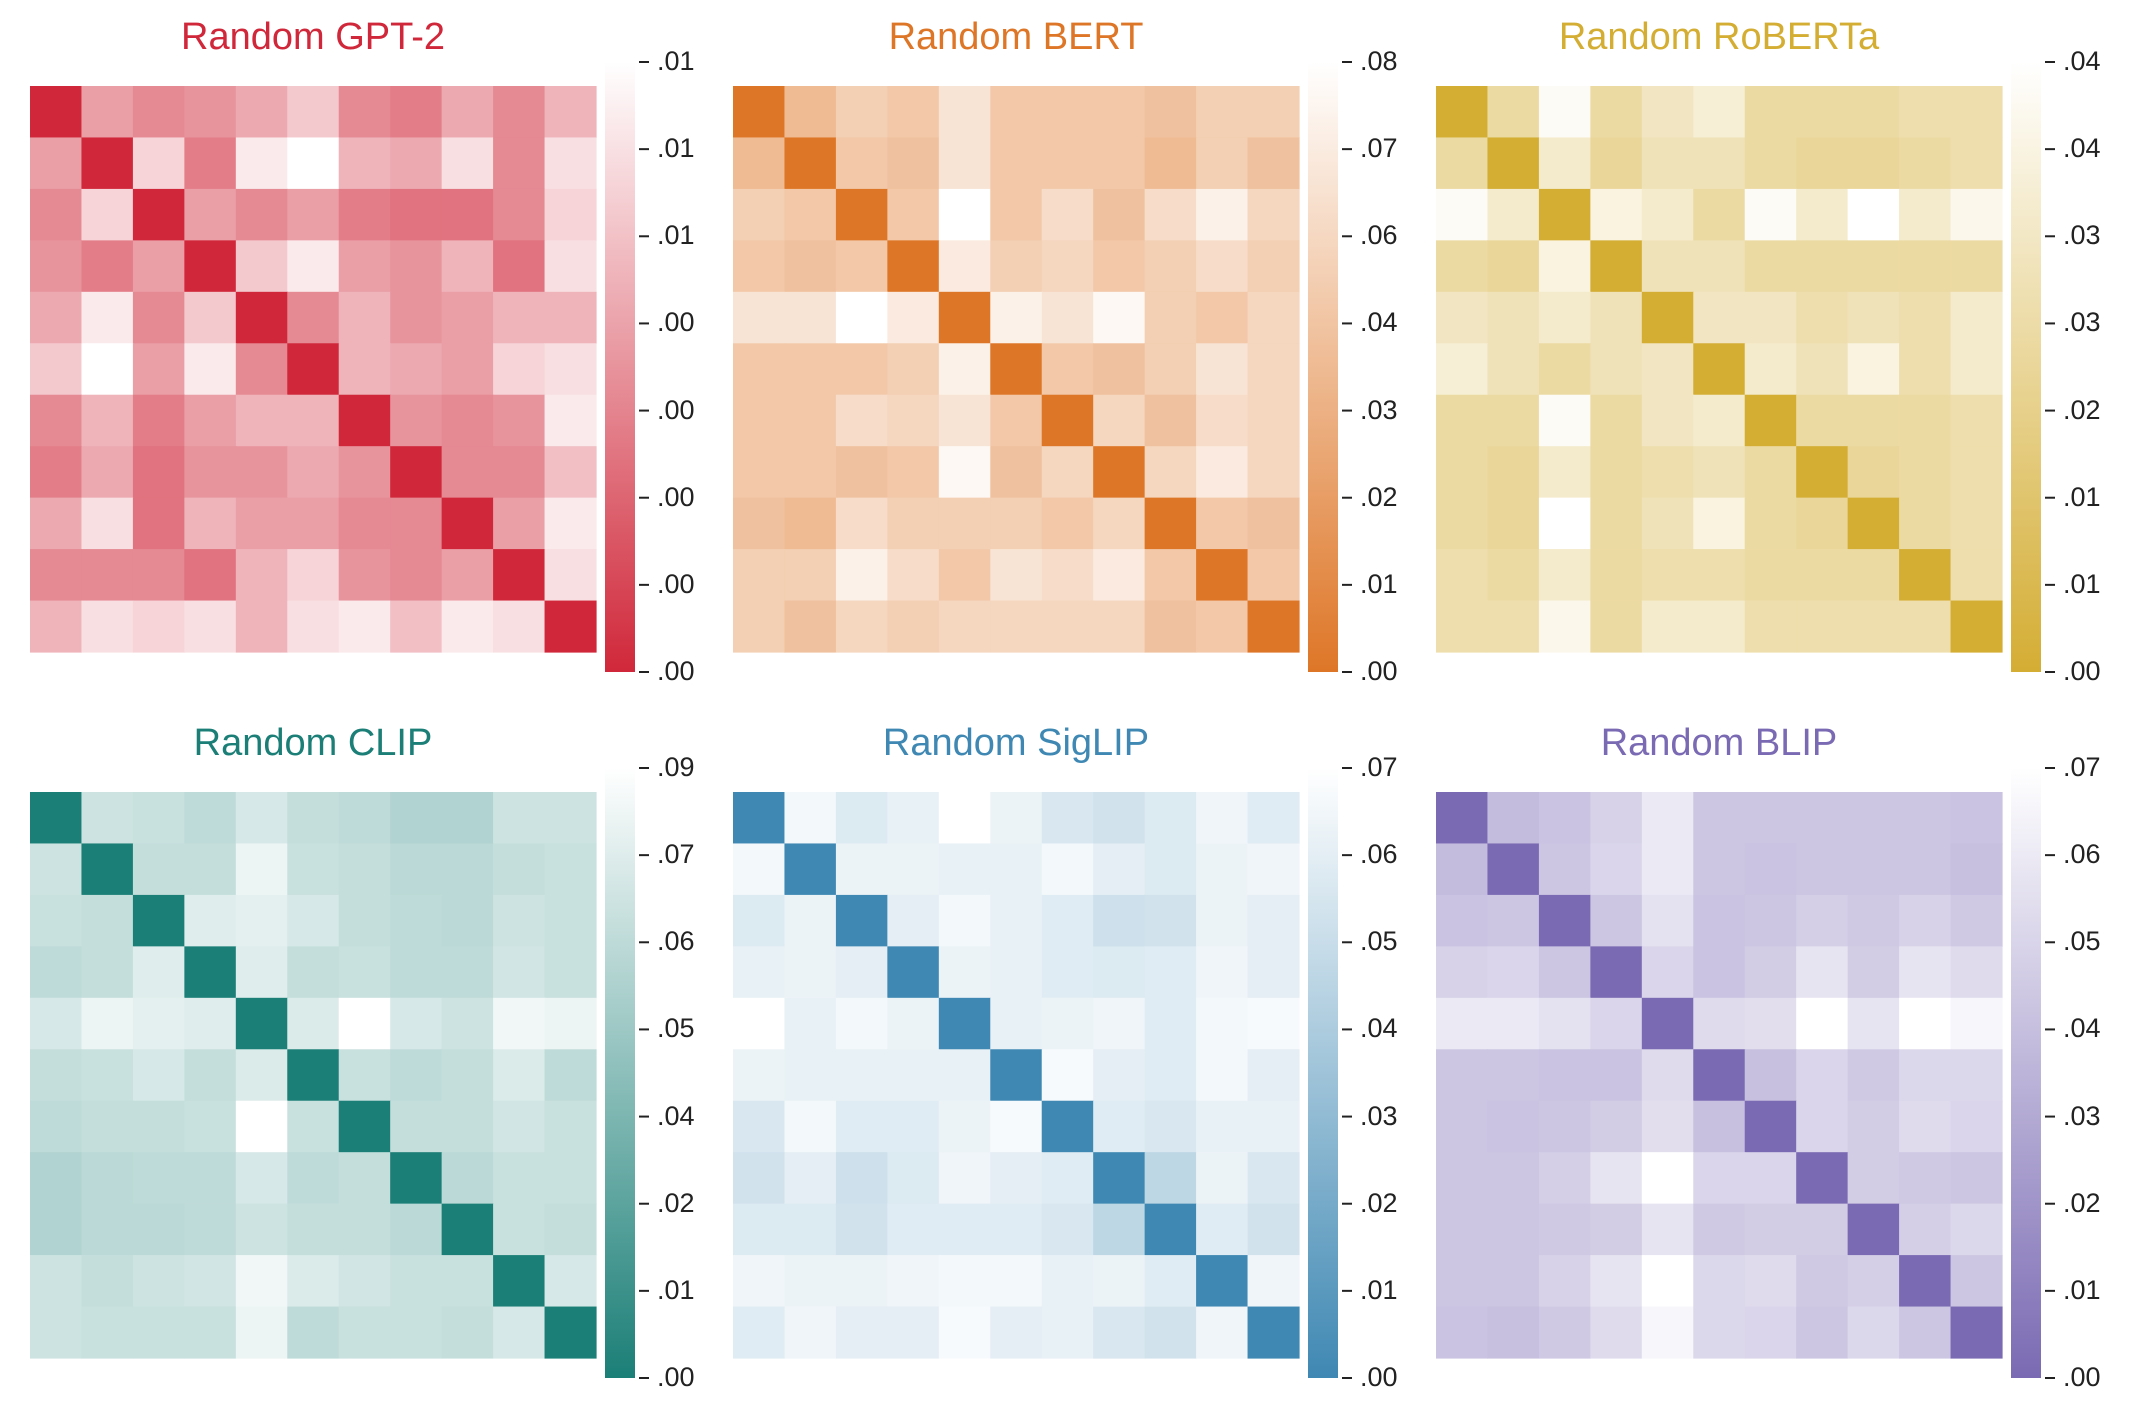  I want to click on colorbar-tick-label: .05, so click(1379, 941).